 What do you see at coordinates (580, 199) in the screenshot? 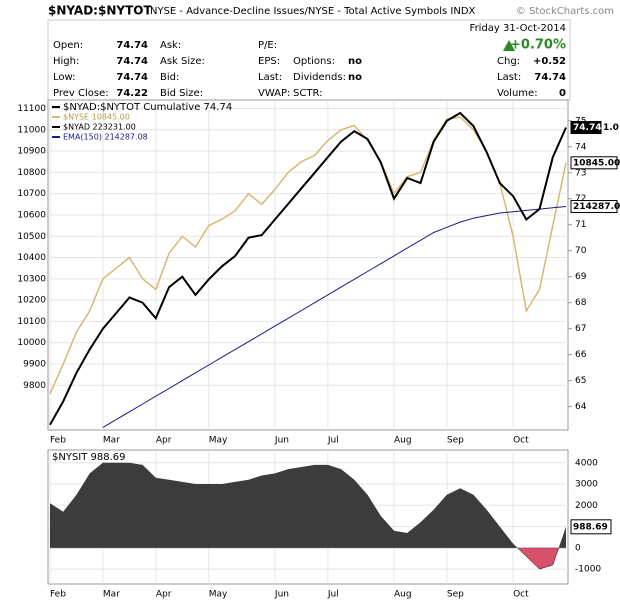
I see `y2-tick-label: 72` at bounding box center [580, 199].